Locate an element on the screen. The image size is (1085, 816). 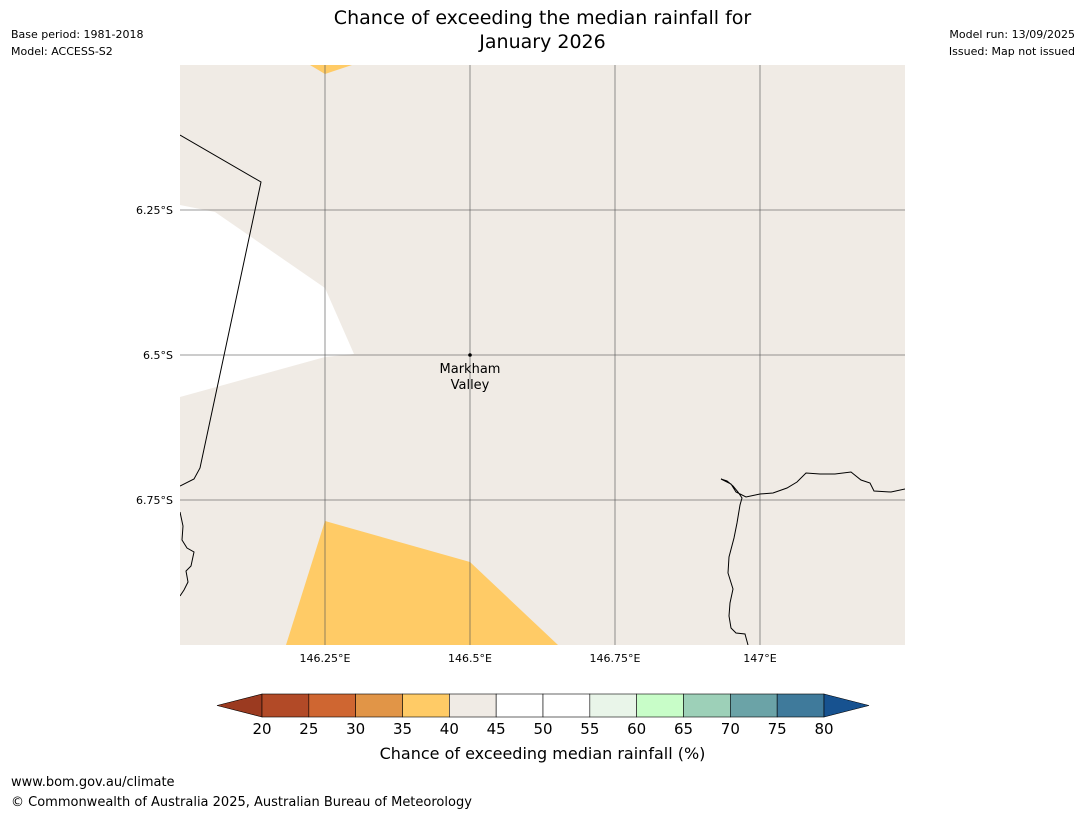
latitude-tick-label: 6.75°S is located at coordinates (154, 500).